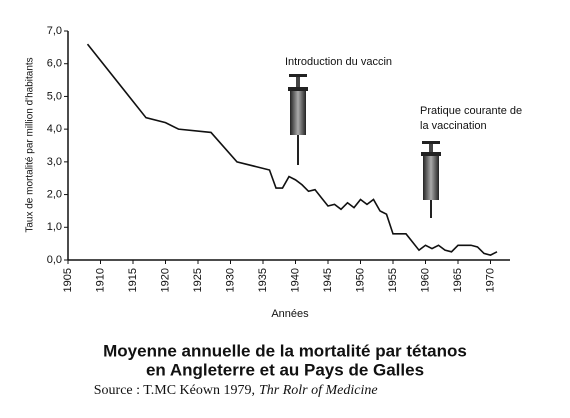  I want to click on x-tick-label: 1950, so click(360, 280).